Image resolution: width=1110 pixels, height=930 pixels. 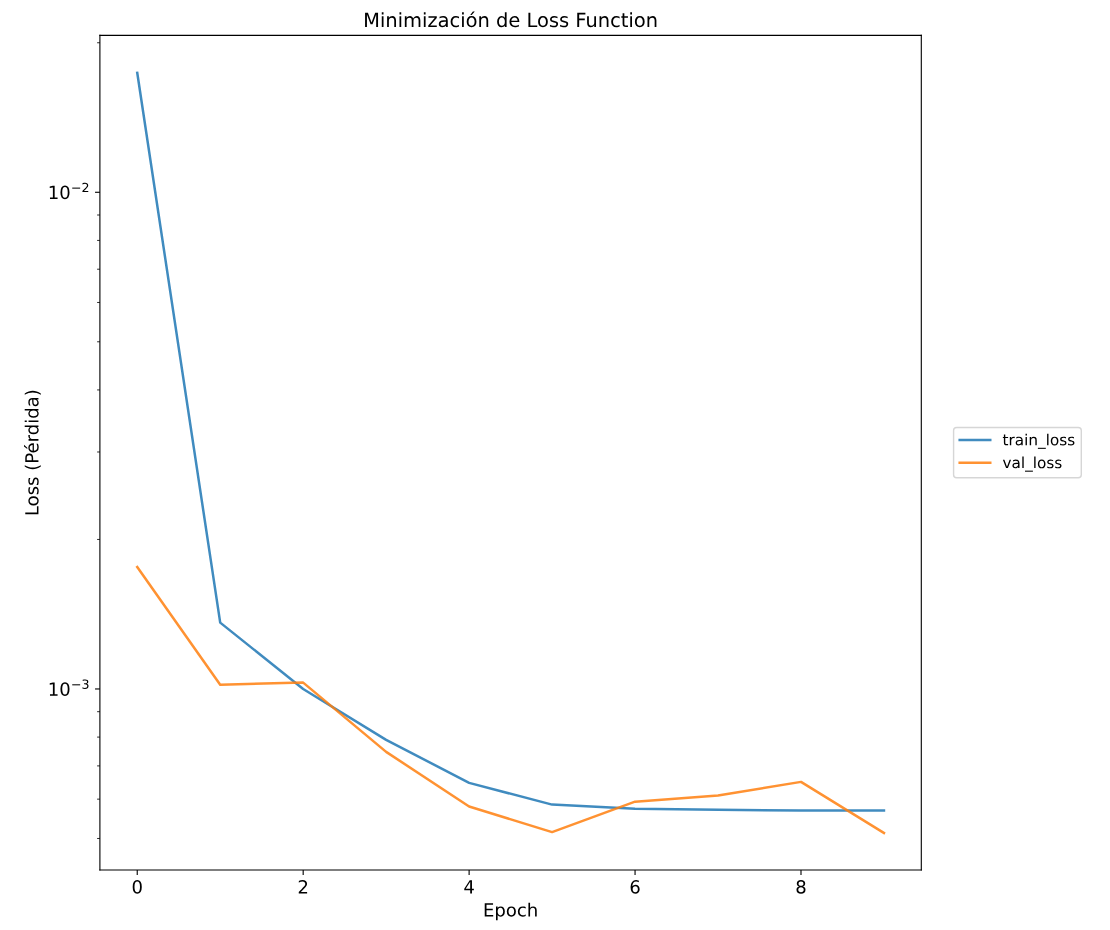 What do you see at coordinates (1032, 464) in the screenshot?
I see `legend-label: val_loss` at bounding box center [1032, 464].